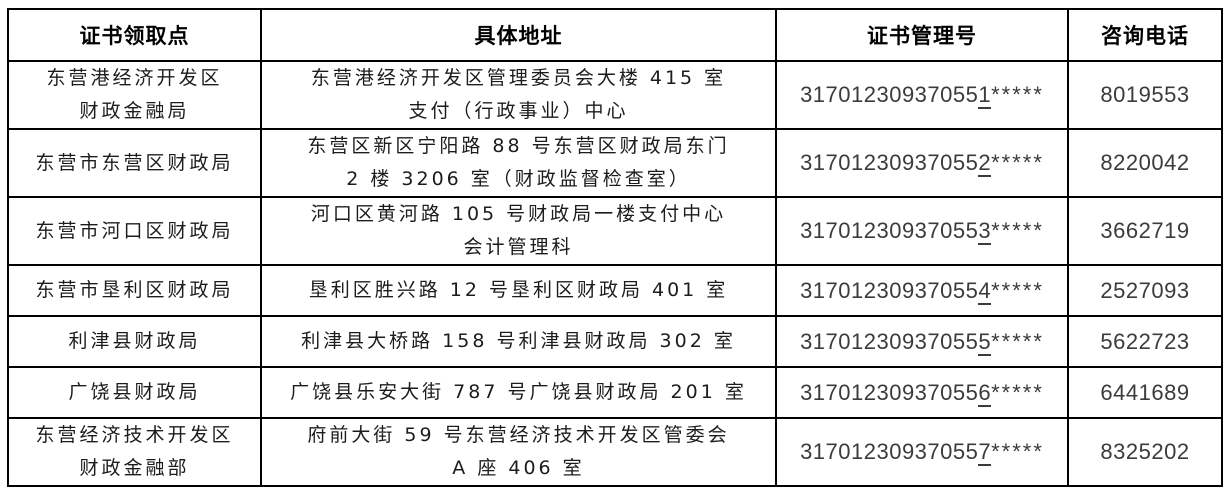 This screenshot has height=492, width=1229. I want to click on cell-line: 府前大街 59 号东营经济技术开发区管委会, so click(518, 435).